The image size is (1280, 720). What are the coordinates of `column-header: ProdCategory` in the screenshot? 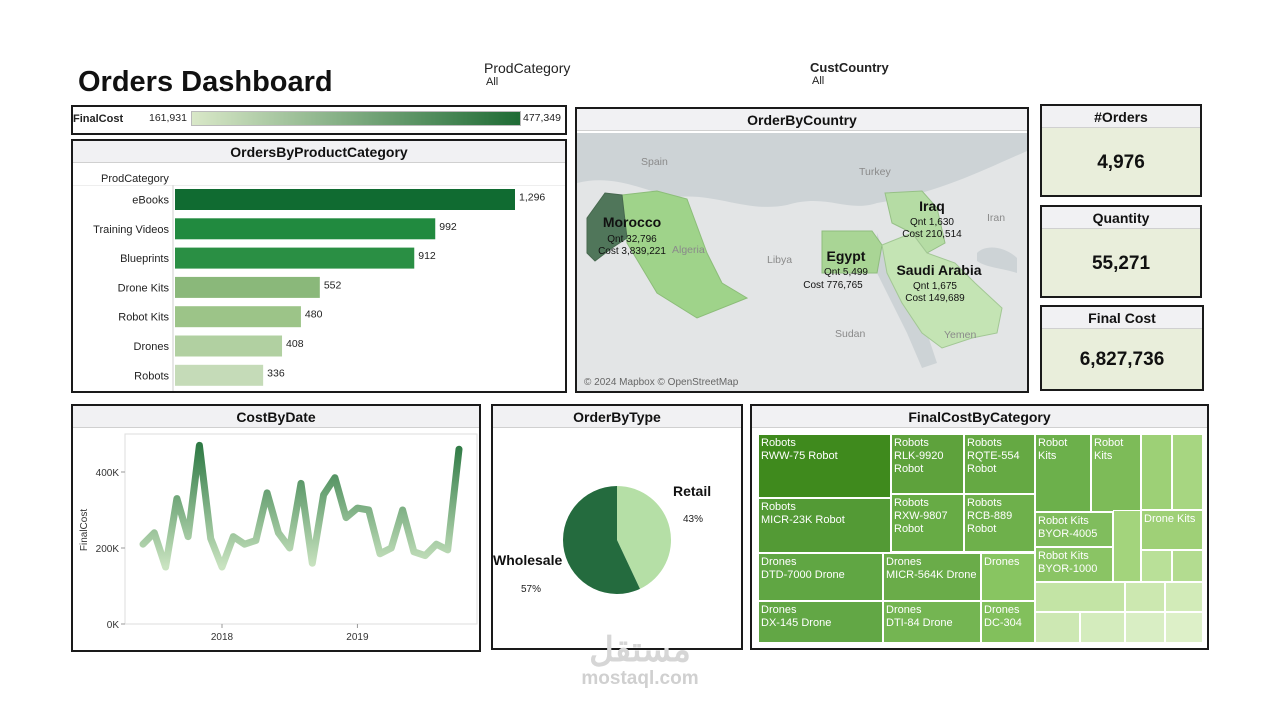 It's located at (135, 179).